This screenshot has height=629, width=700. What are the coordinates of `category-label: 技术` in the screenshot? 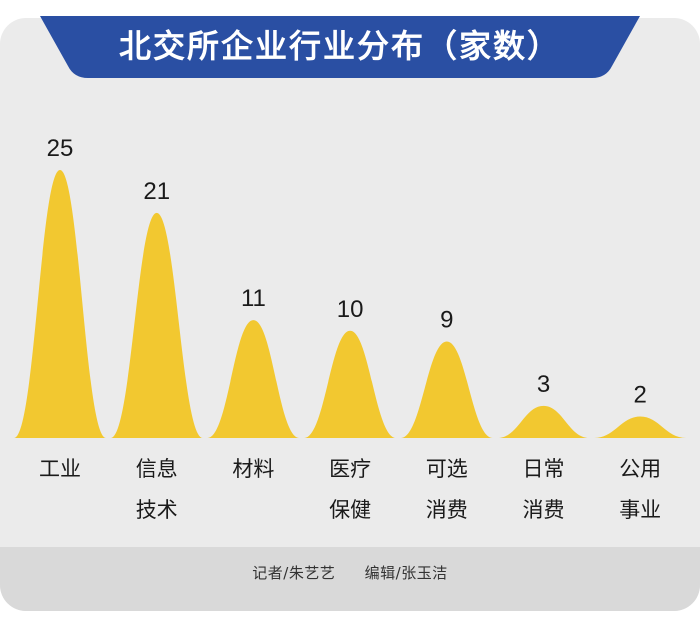 It's located at (157, 510).